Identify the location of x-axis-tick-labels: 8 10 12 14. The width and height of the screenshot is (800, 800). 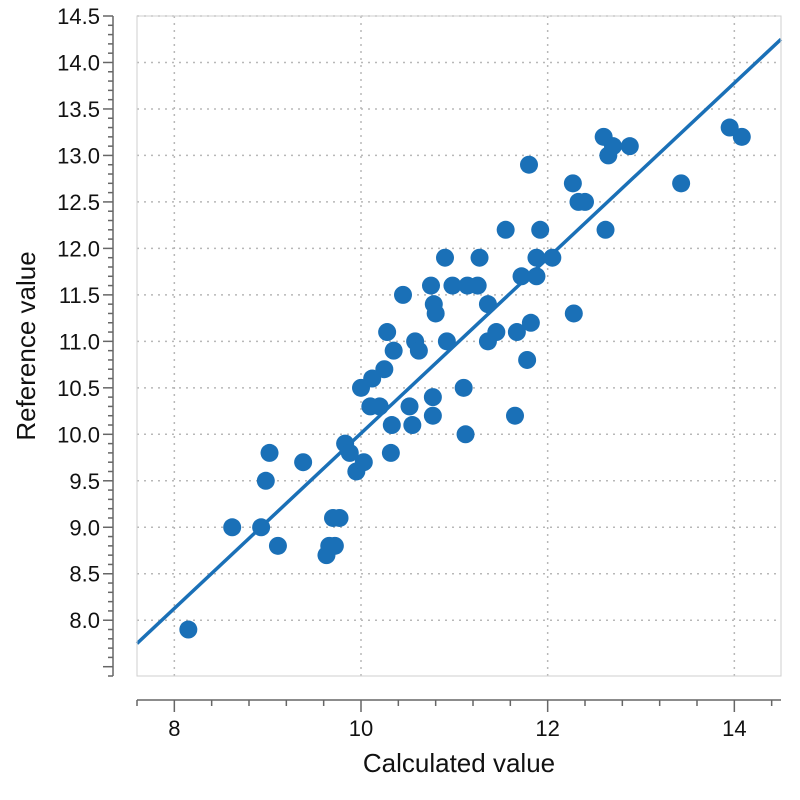
(457, 728).